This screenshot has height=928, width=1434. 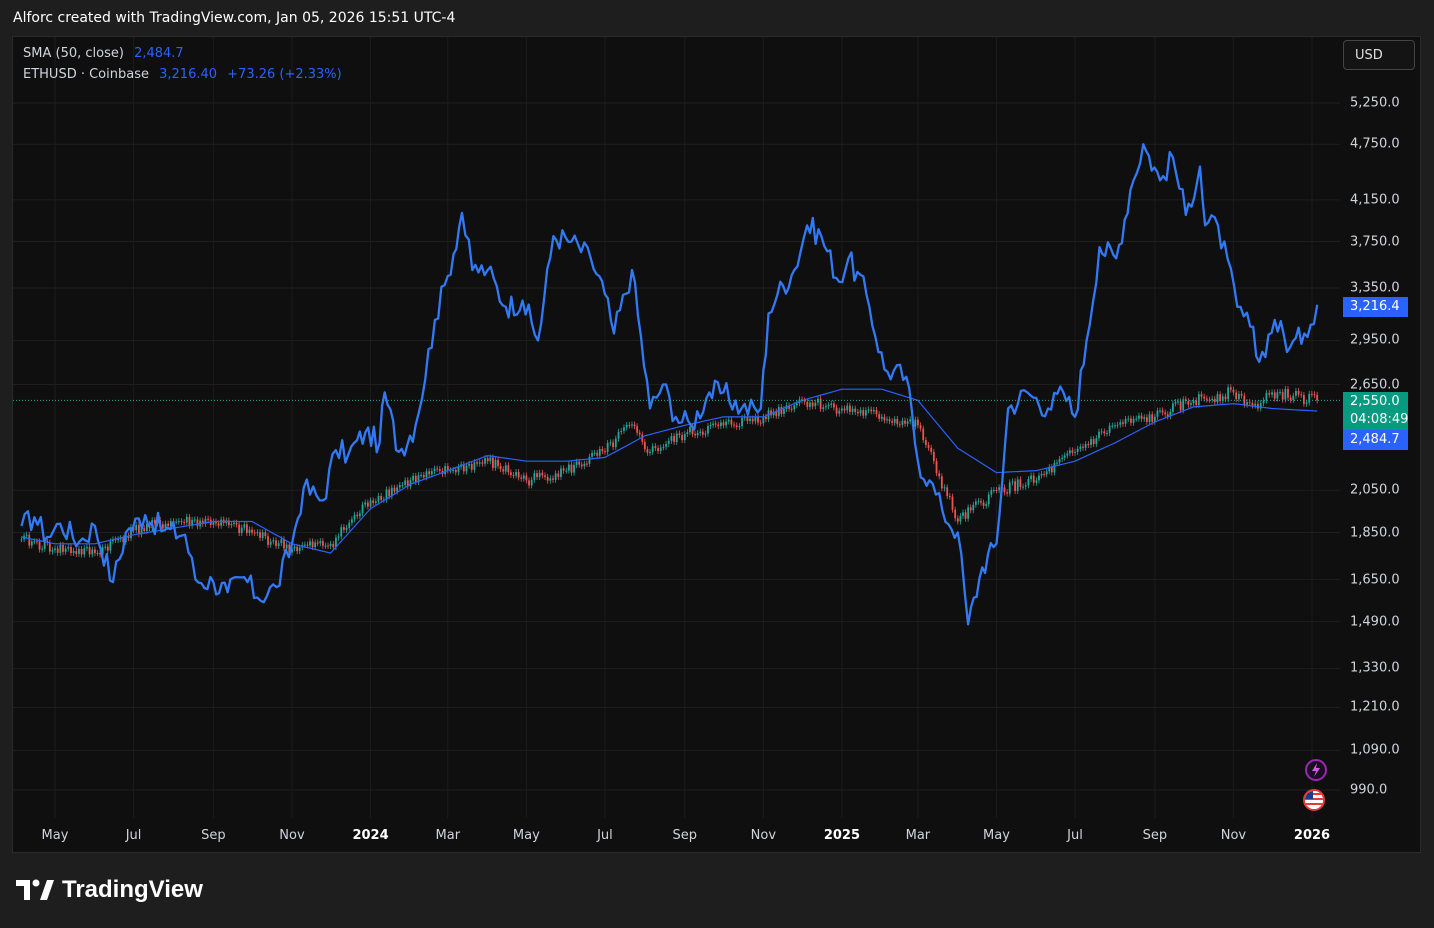 I want to click on y-tick-label: 2,050.0, so click(x=1375, y=490).